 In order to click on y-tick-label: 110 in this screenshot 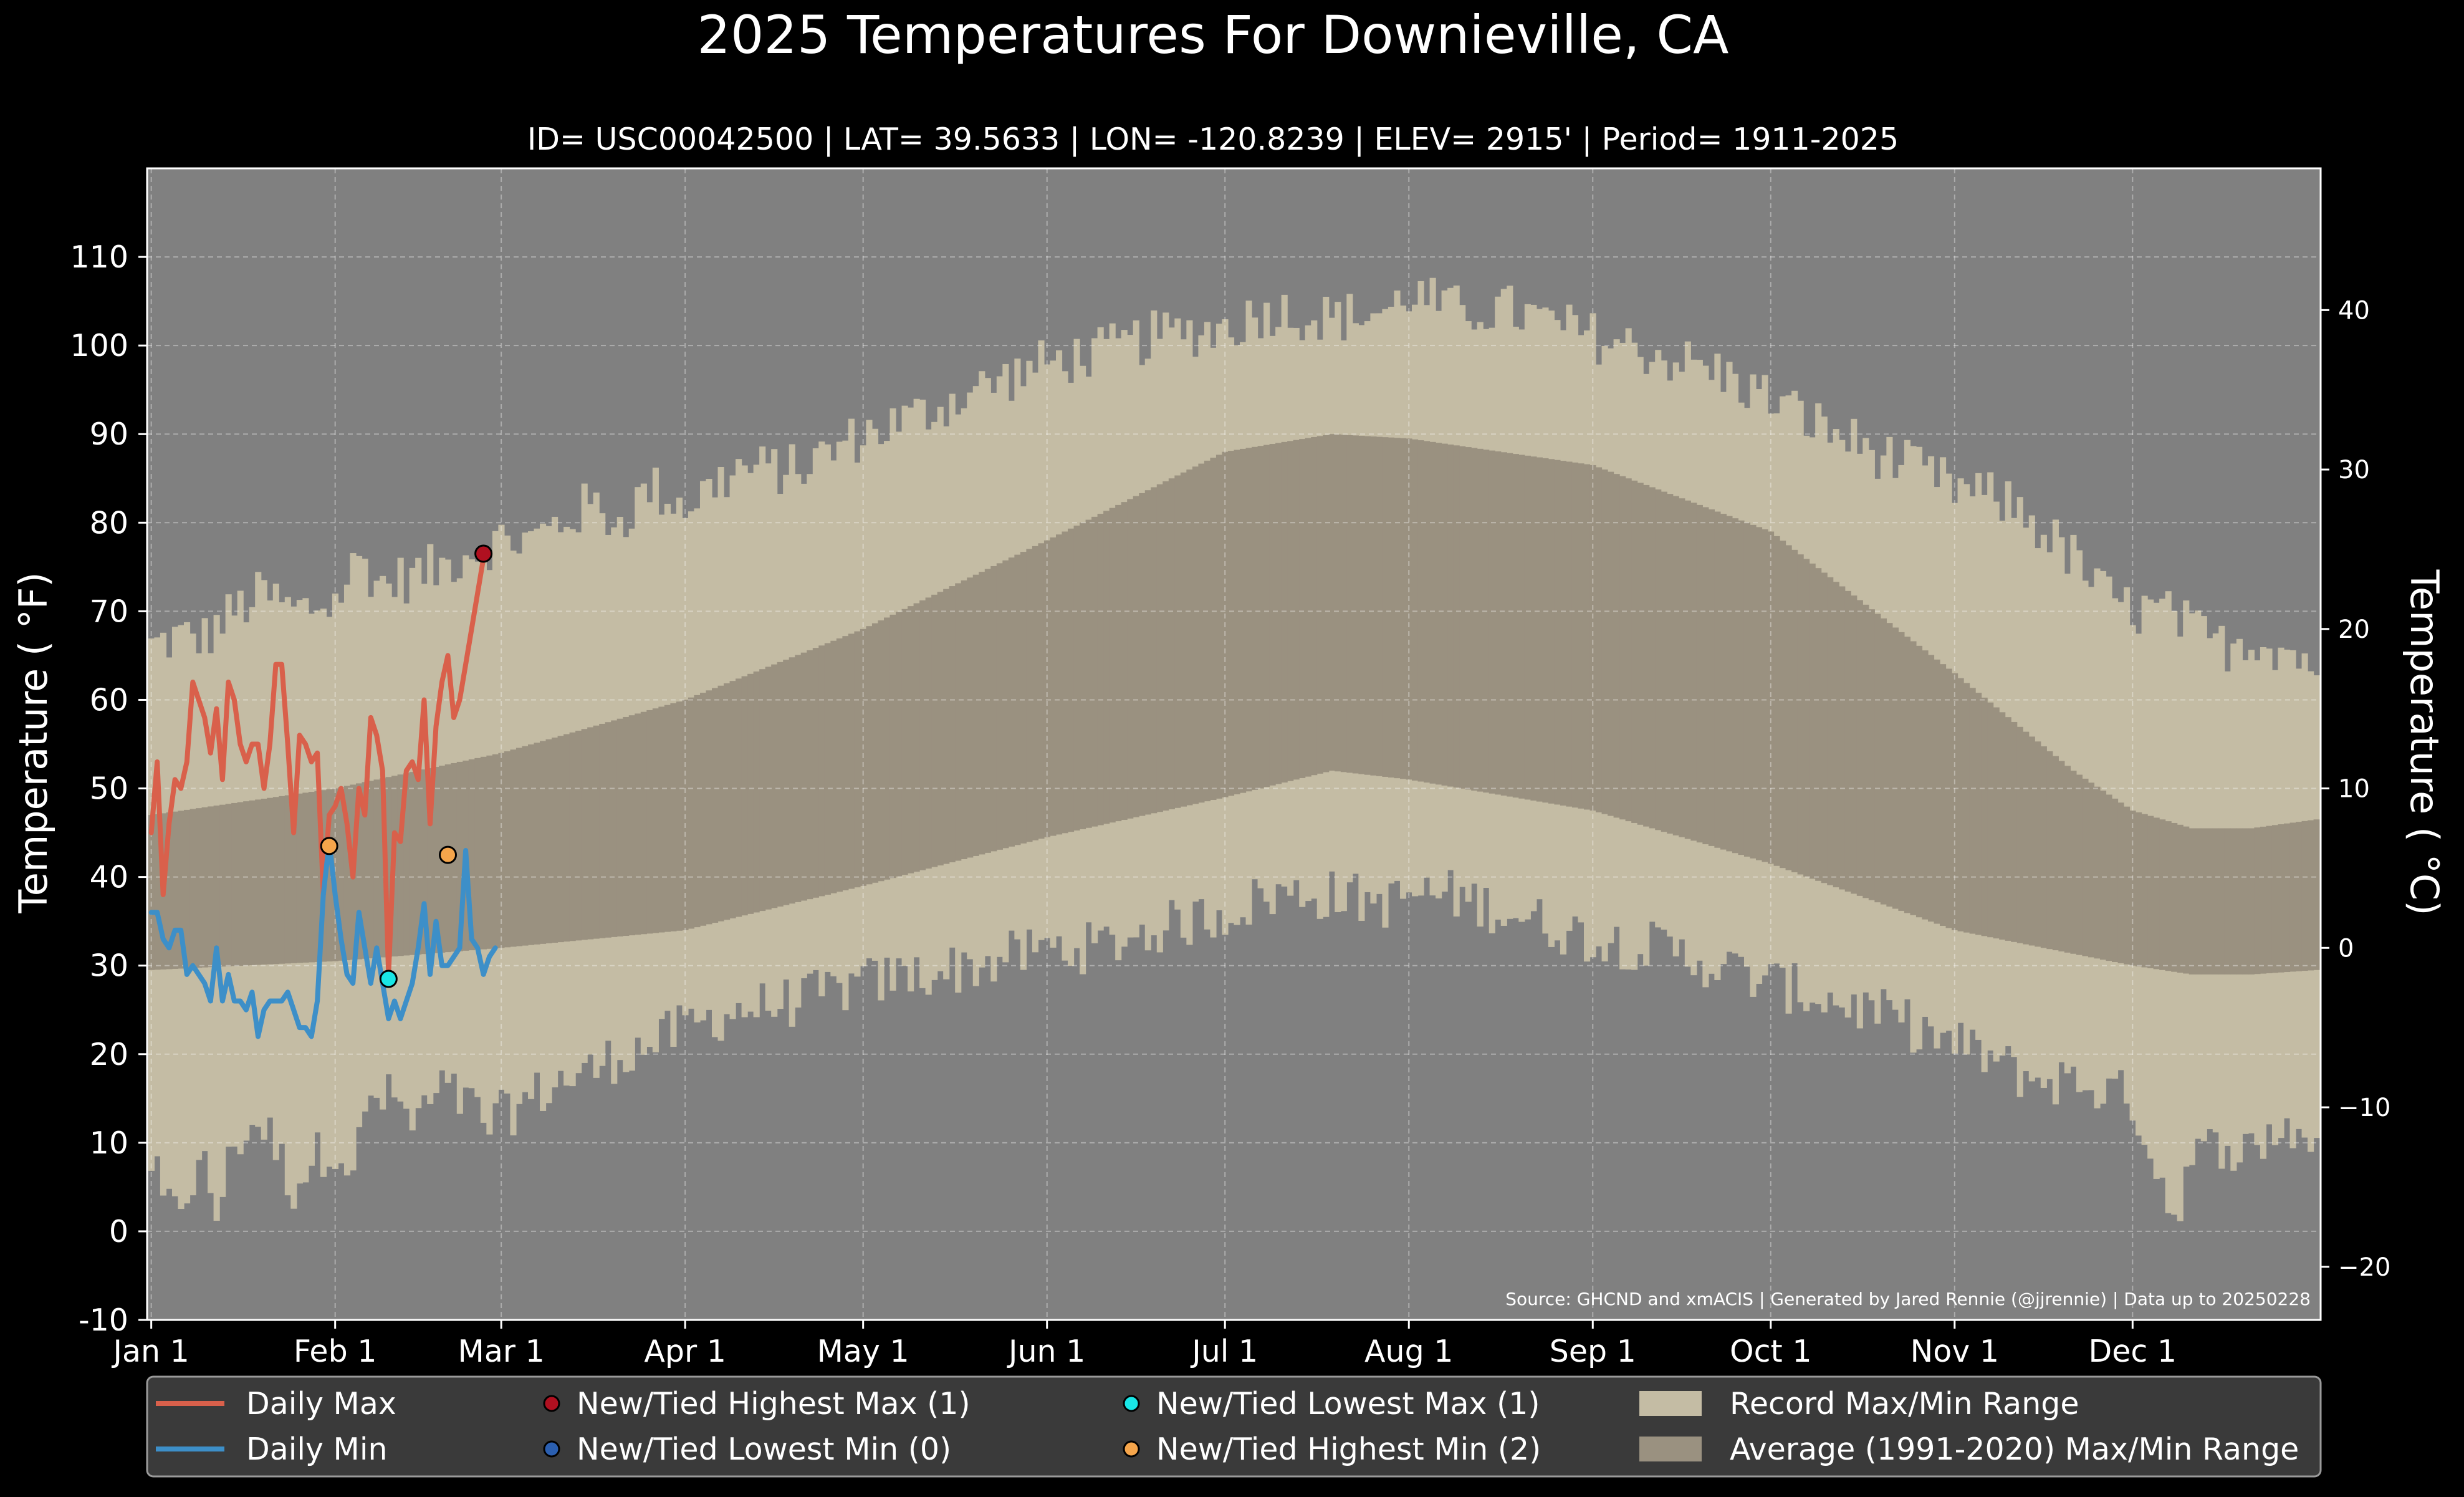, I will do `click(99, 257)`.